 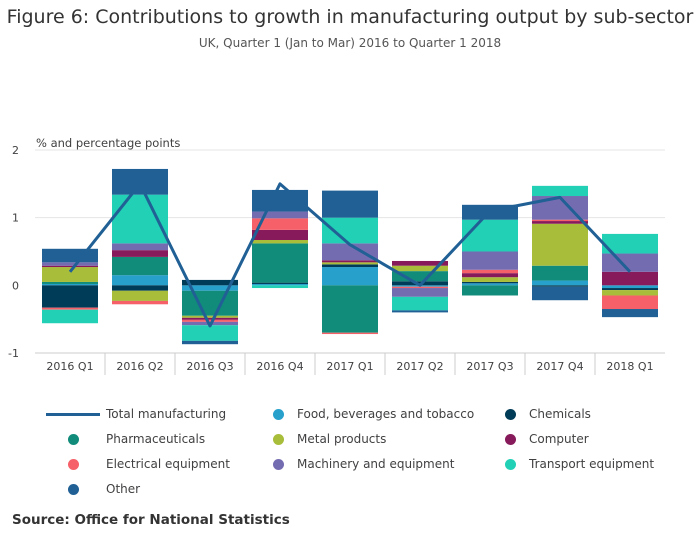 I want to click on x-tick-label: 2017 Q1, so click(x=349, y=366).